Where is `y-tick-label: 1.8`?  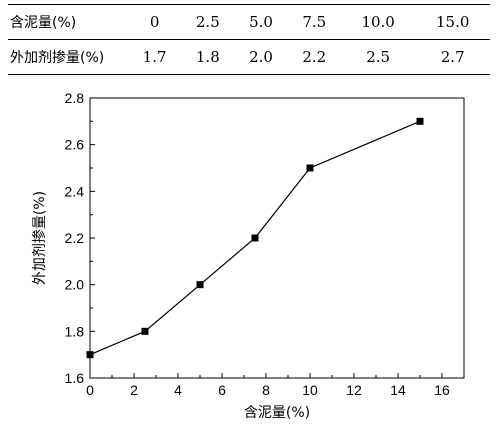 y-tick-label: 1.8 is located at coordinates (75, 331).